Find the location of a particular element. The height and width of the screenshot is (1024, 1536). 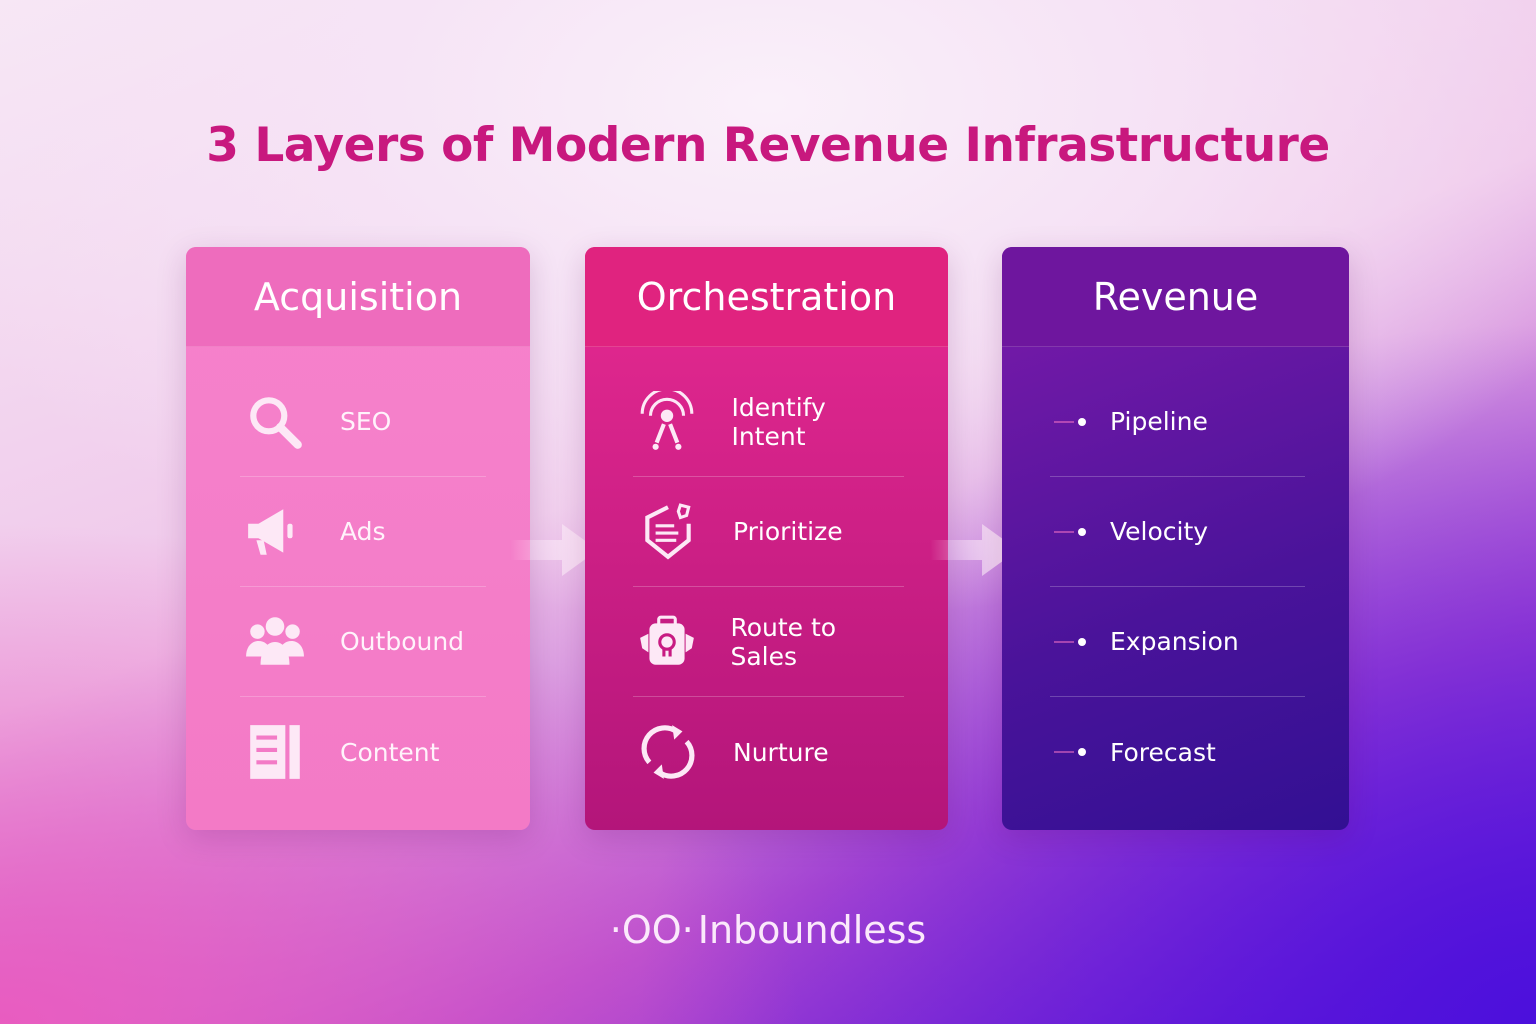

search-icon is located at coordinates (275, 422).